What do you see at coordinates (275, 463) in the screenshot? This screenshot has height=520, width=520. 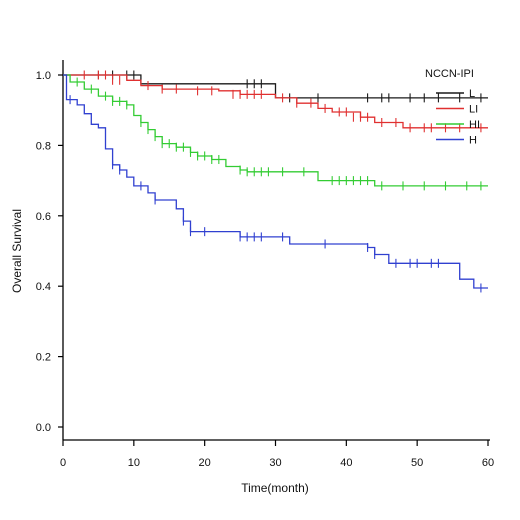 I see `x-tick-label: 30` at bounding box center [275, 463].